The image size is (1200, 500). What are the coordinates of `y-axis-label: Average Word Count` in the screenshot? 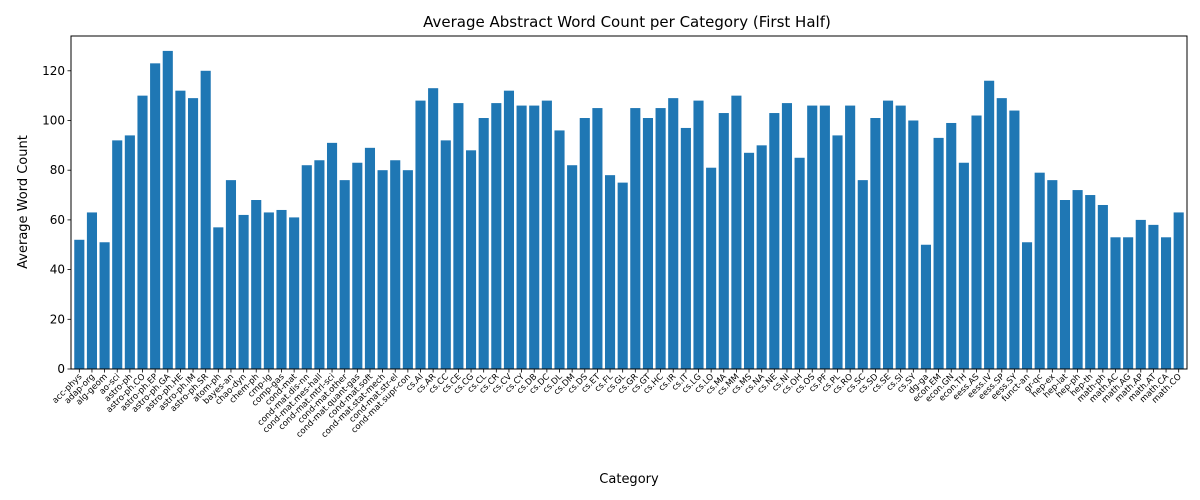 It's located at (23, 202).